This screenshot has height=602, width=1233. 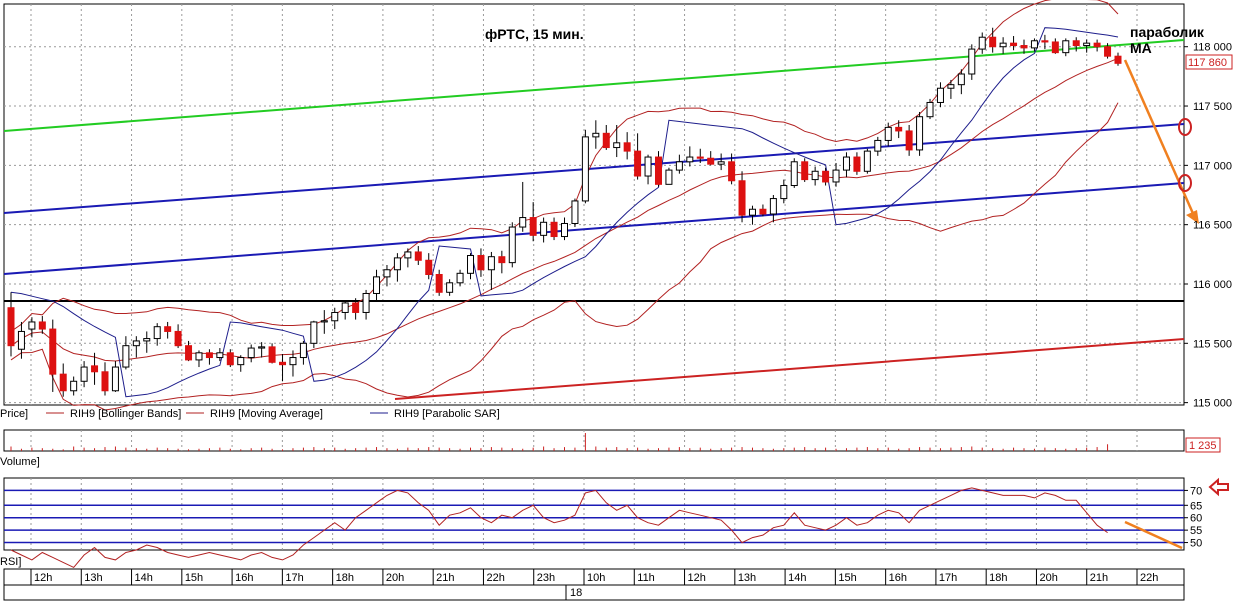 I want to click on time-tick-label: 16h, so click(x=244, y=578).